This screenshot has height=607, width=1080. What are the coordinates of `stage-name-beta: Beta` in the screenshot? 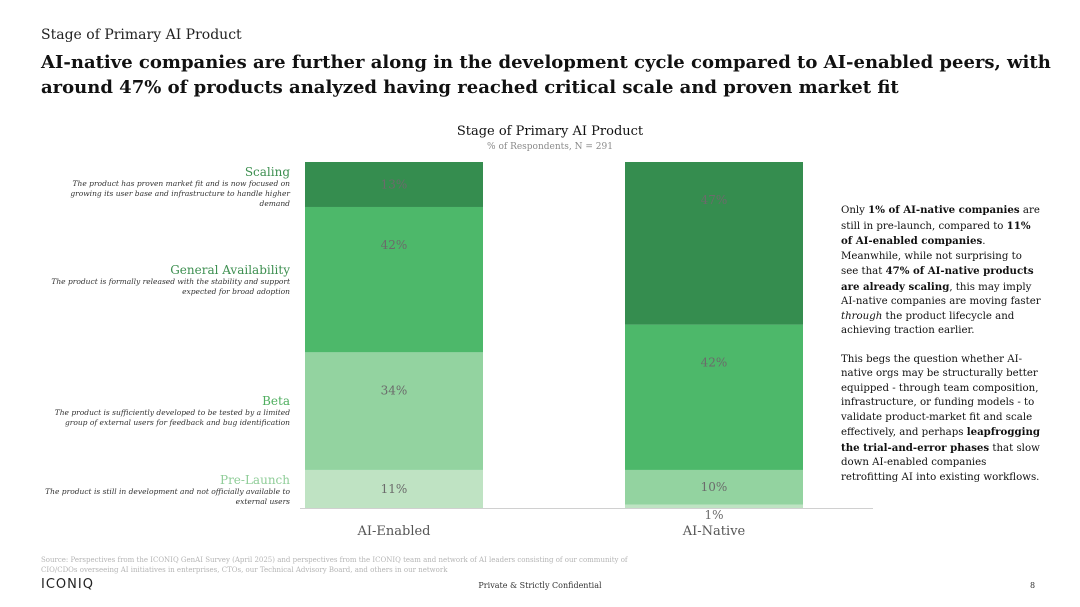 It's located at (276, 401).